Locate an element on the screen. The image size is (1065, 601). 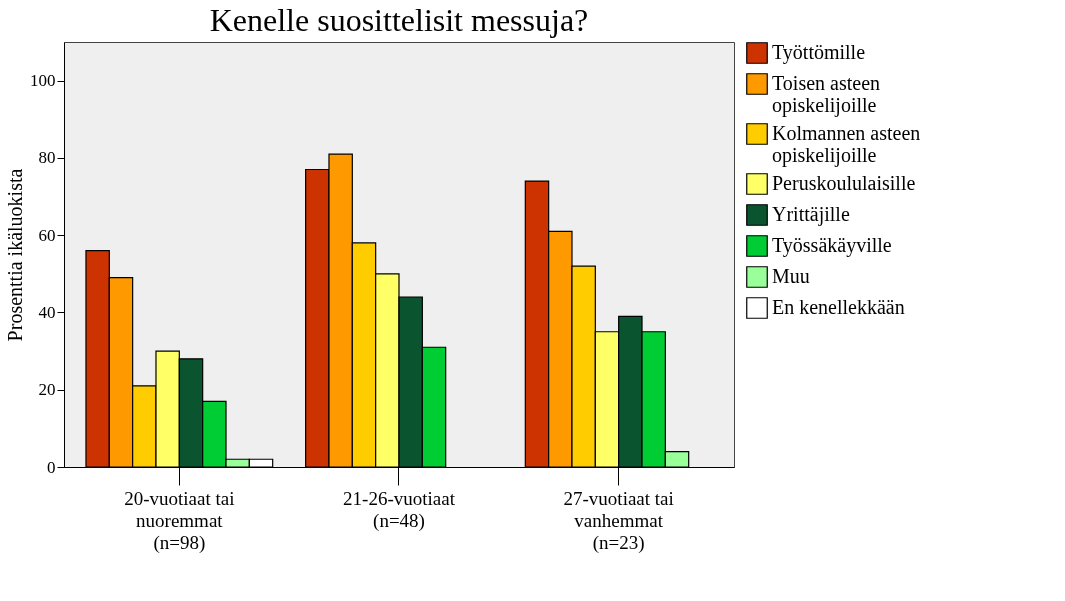
x-tick-label: 27-vuotiaat tai vanhemmat (n=23) is located at coordinates (618, 520).